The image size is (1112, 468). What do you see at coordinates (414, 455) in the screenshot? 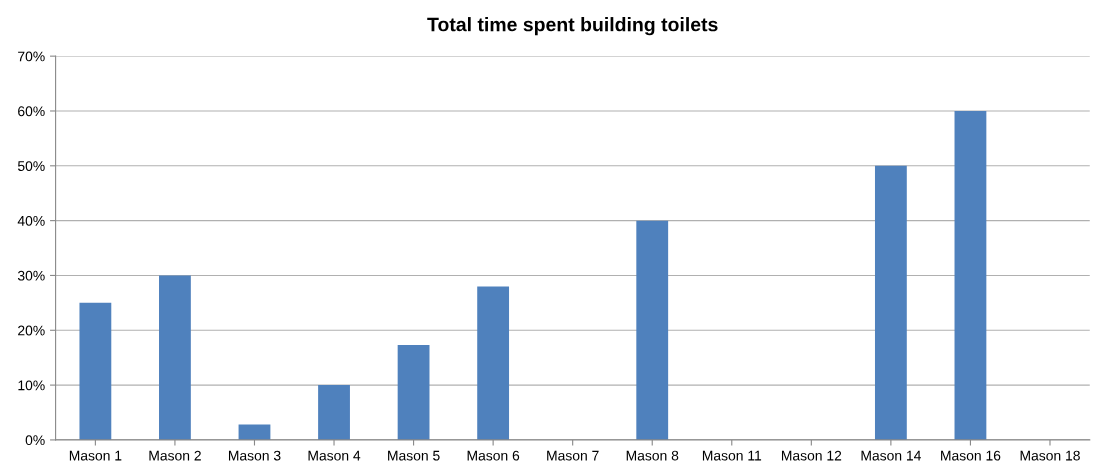
I see `x-tick-label: Mason 5` at bounding box center [414, 455].